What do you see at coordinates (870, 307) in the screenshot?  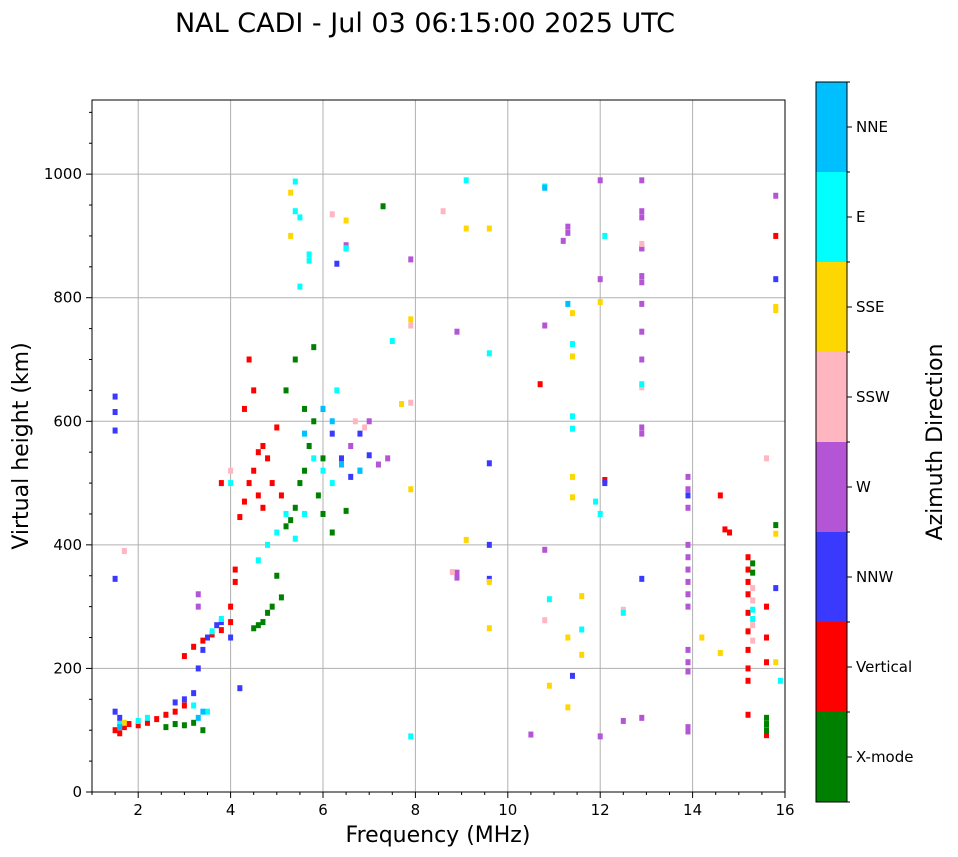 I see `colorbar-label: SSE` at bounding box center [870, 307].